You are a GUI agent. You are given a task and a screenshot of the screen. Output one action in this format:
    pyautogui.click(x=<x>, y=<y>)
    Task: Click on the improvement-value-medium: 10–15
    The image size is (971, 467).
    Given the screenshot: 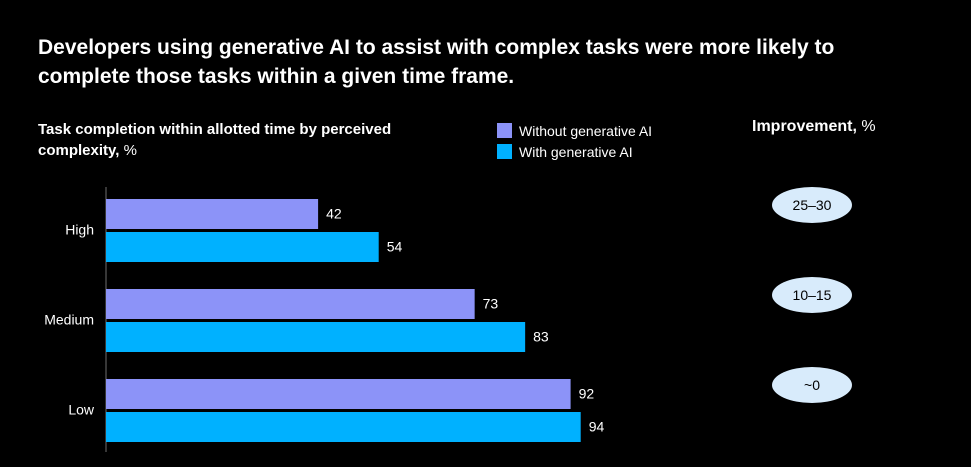 What is the action you would take?
    pyautogui.click(x=812, y=295)
    